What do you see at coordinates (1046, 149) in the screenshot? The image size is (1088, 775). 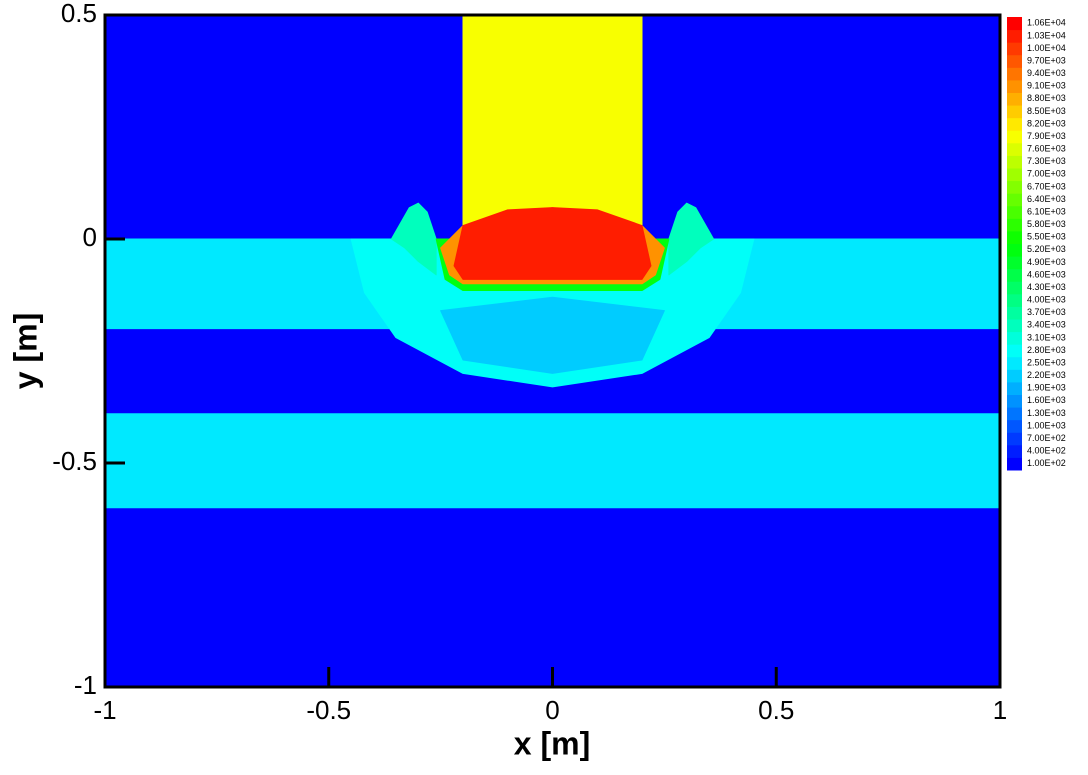 I see `colorbar-label: 7.60E+03` at bounding box center [1046, 149].